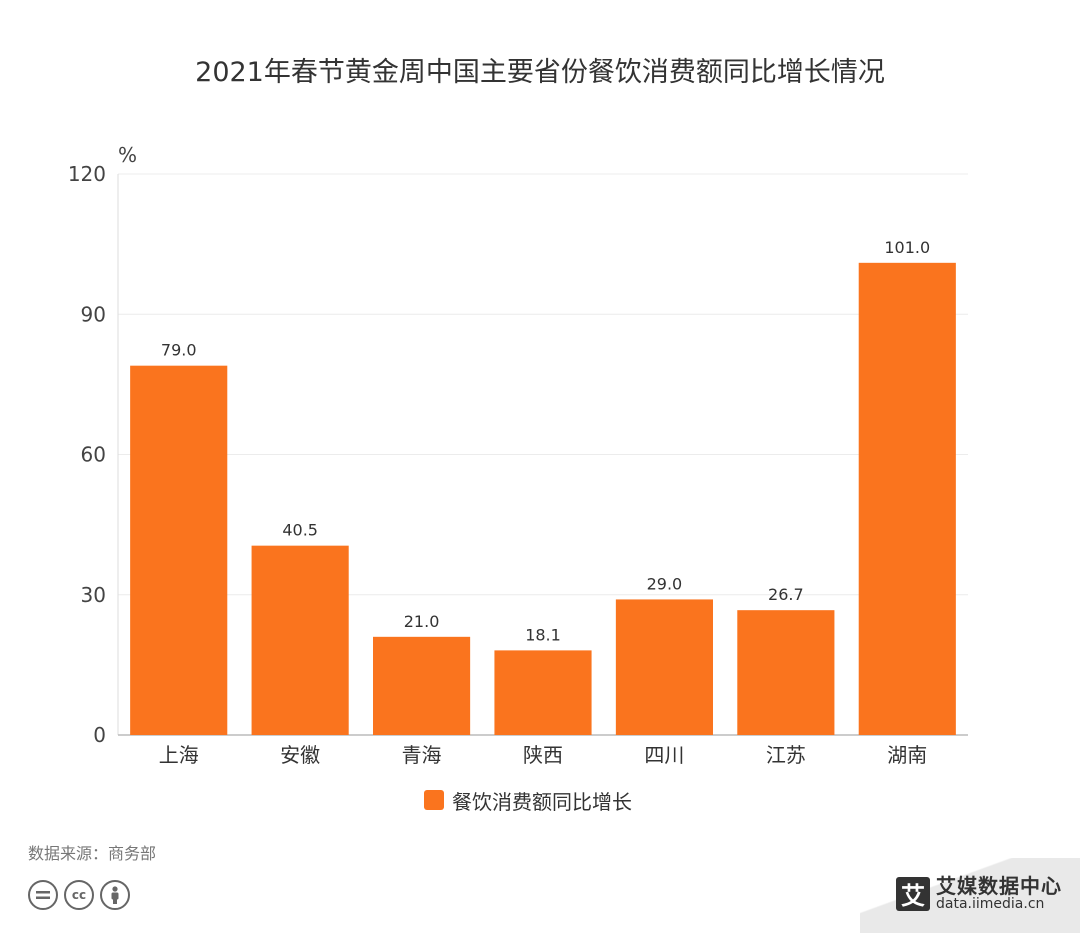 The height and width of the screenshot is (933, 1080). Describe the element at coordinates (540, 72) in the screenshot. I see `chart-title: 2021年春节黄金周中国主要省份餐饮消费额同比增长情况` at that location.